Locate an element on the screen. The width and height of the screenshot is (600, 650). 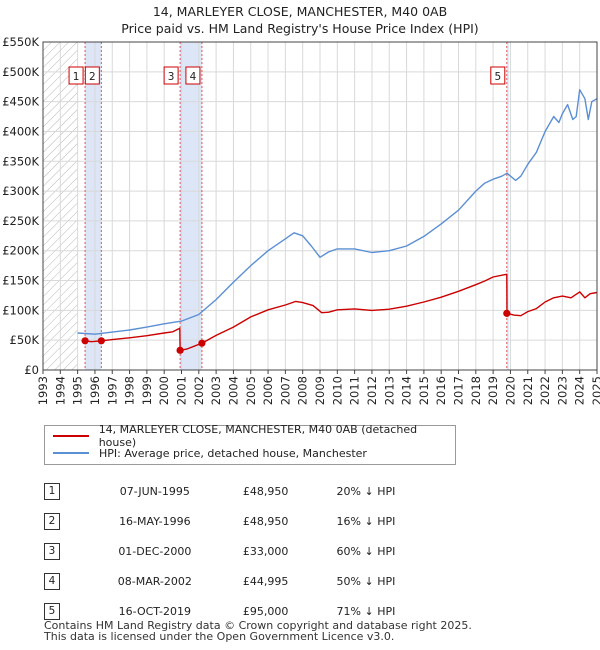
y-tick-label: £550K is located at coordinates (20, 42).